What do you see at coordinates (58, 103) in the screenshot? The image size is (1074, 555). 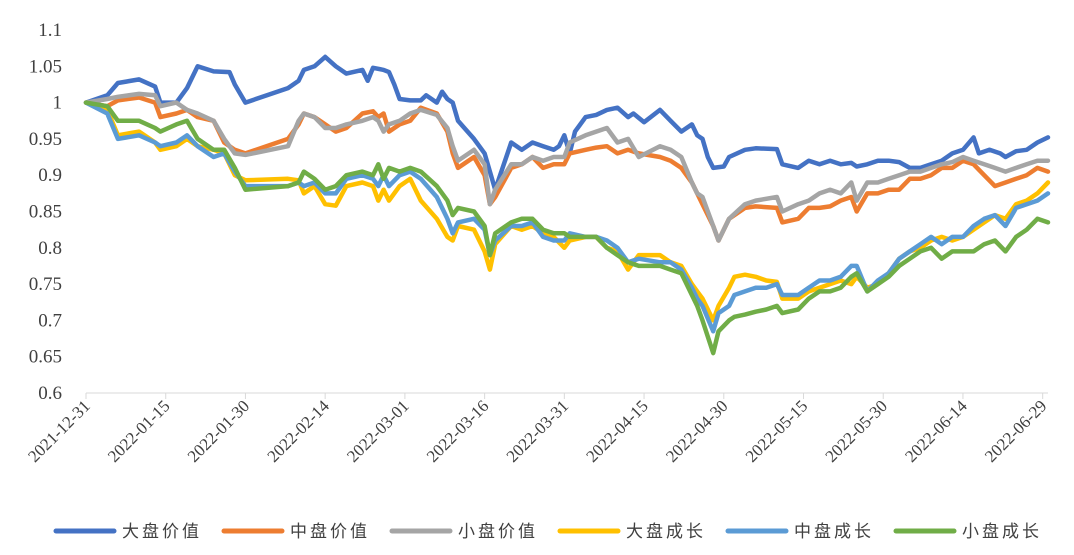 I see `y-tick-label: 1` at bounding box center [58, 103].